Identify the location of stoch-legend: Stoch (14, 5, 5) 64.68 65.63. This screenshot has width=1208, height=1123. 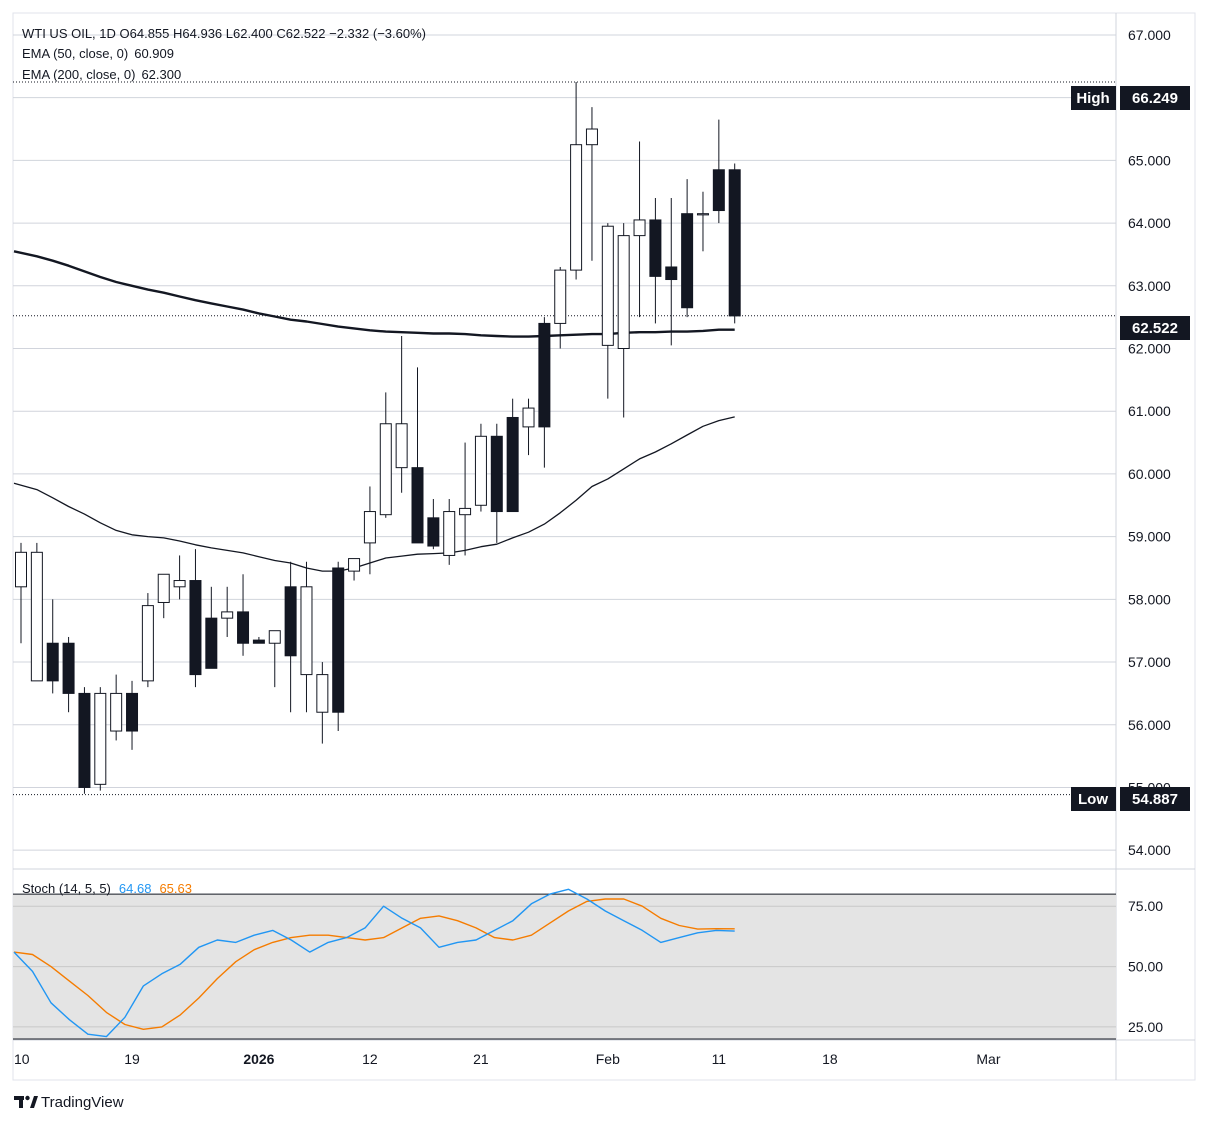
(107, 888).